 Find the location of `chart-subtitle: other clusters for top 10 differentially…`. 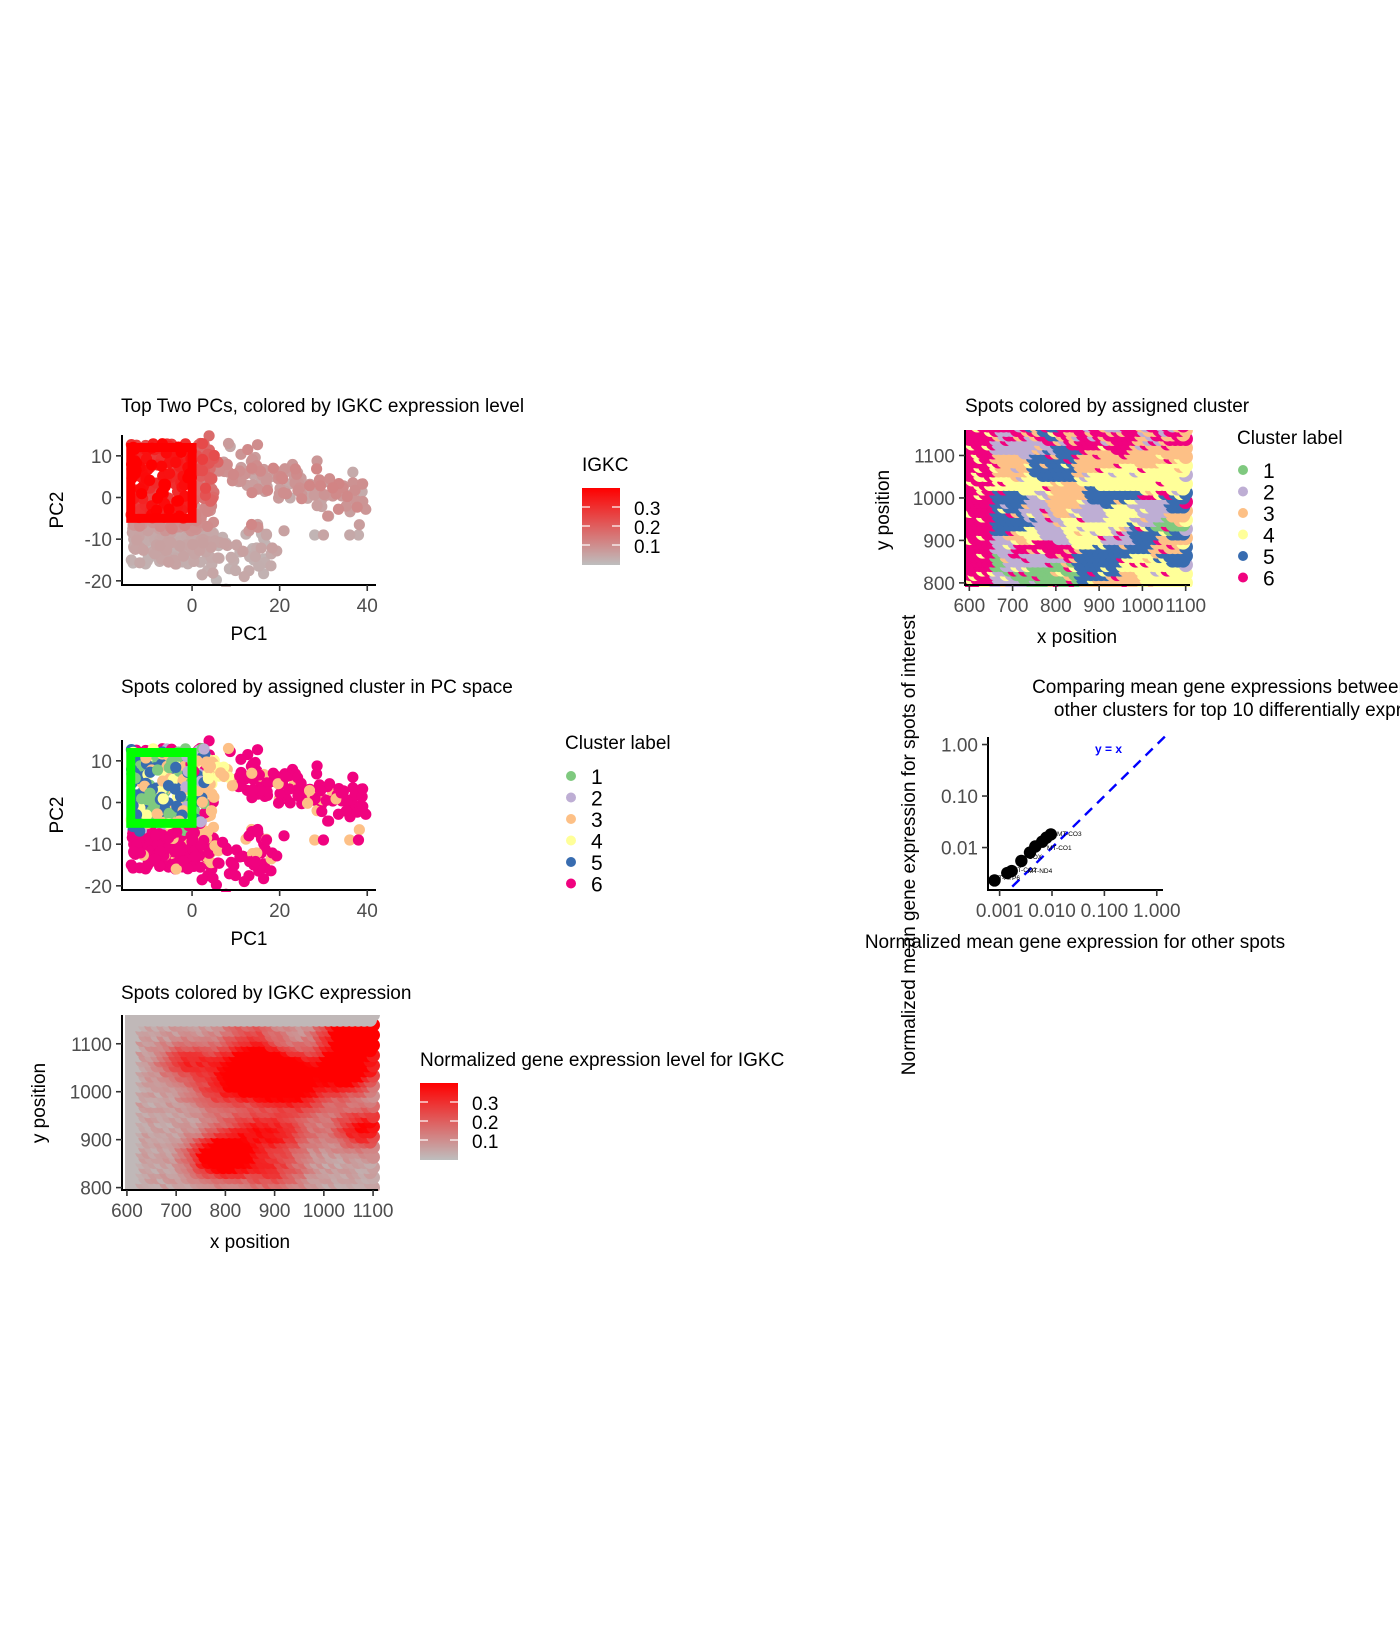

chart-subtitle: other clusters for top 10 differentially… is located at coordinates (1227, 710).